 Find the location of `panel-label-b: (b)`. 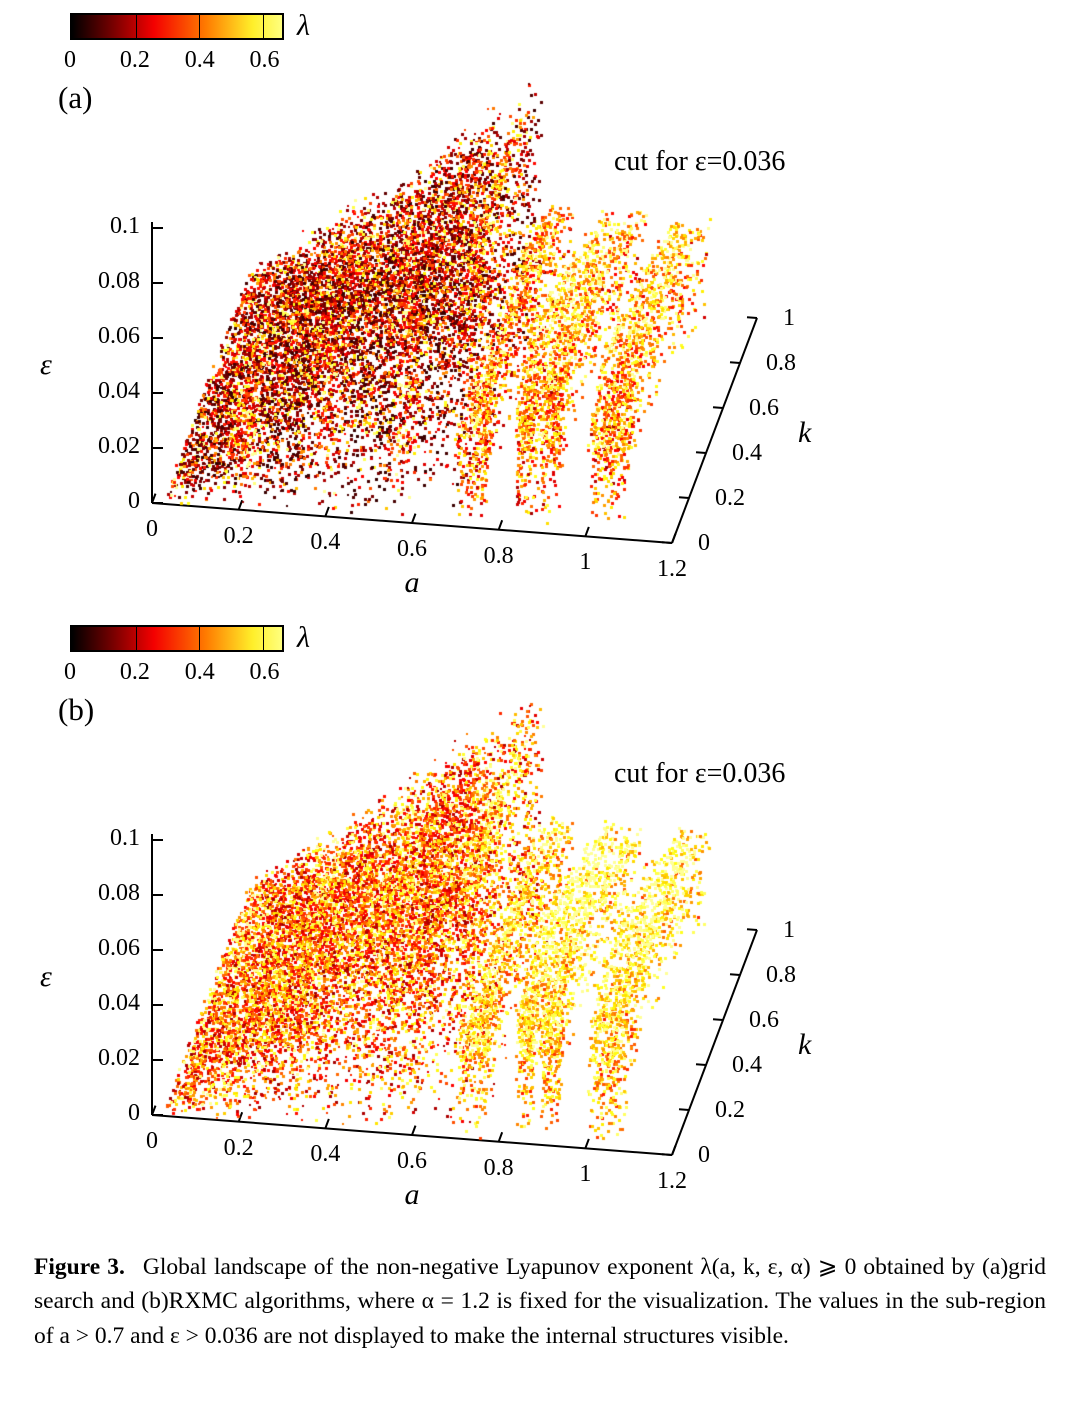

panel-label-b: (b) is located at coordinates (76, 709).